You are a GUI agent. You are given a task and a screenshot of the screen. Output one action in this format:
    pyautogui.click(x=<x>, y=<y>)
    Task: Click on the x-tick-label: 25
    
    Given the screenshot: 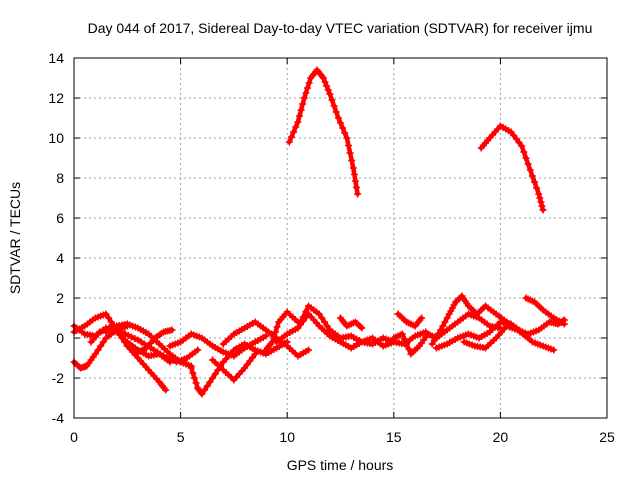 What is the action you would take?
    pyautogui.click(x=607, y=437)
    